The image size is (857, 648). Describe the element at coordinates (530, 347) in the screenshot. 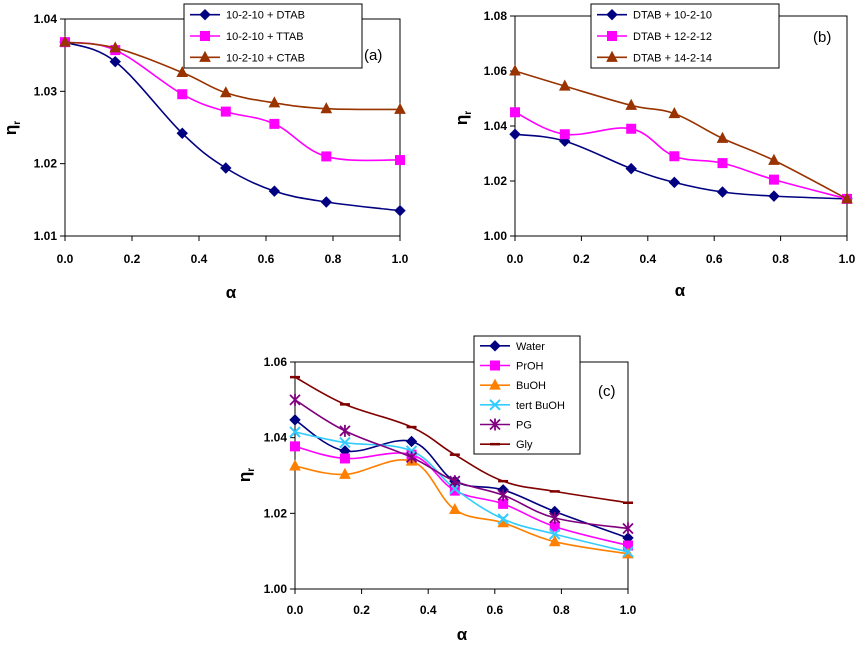

I see `legend-label: Water` at that location.